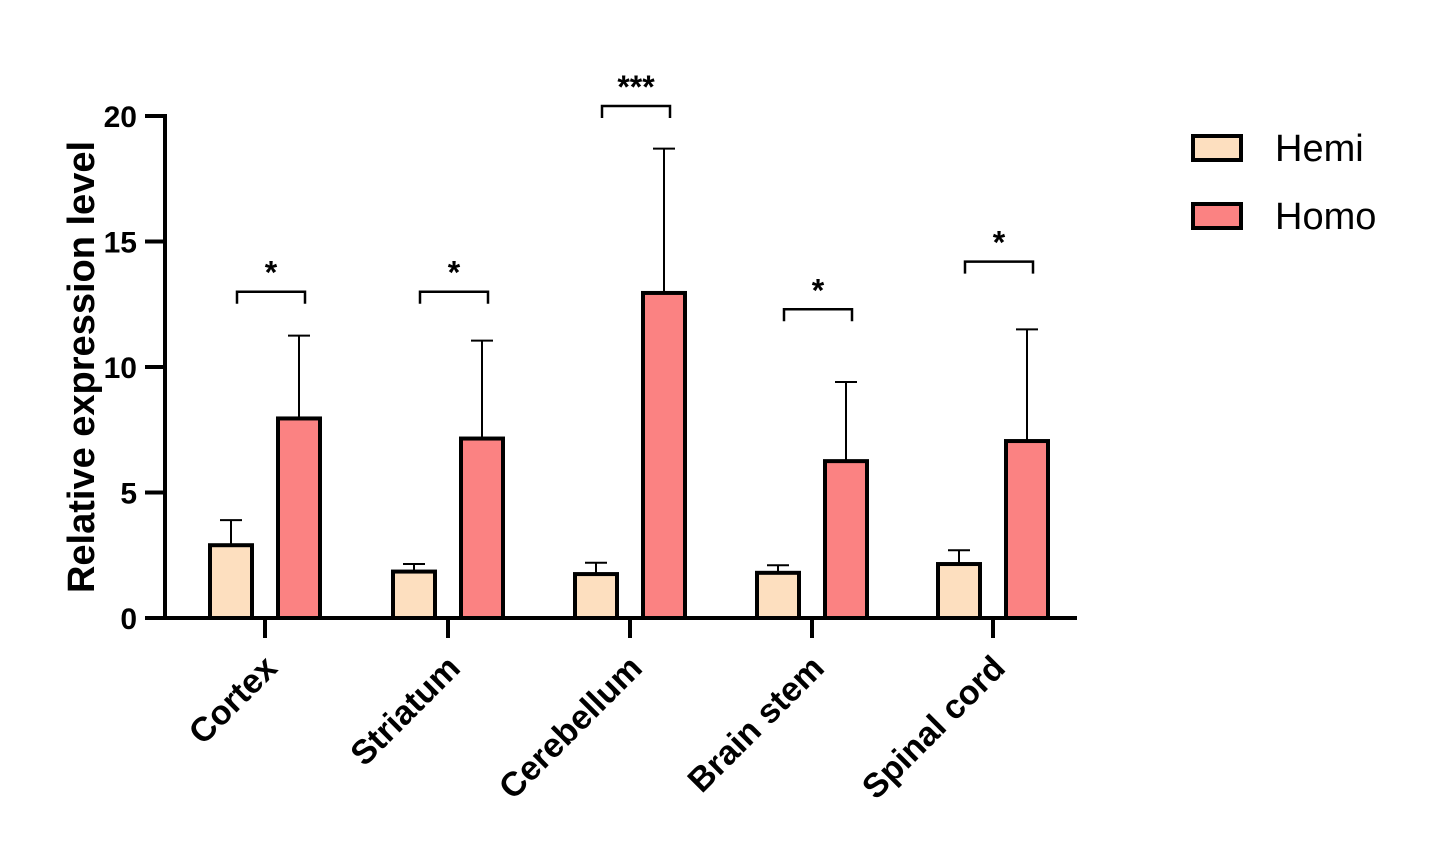  I want to click on x-tick-label: Brain stem, so click(756, 724).